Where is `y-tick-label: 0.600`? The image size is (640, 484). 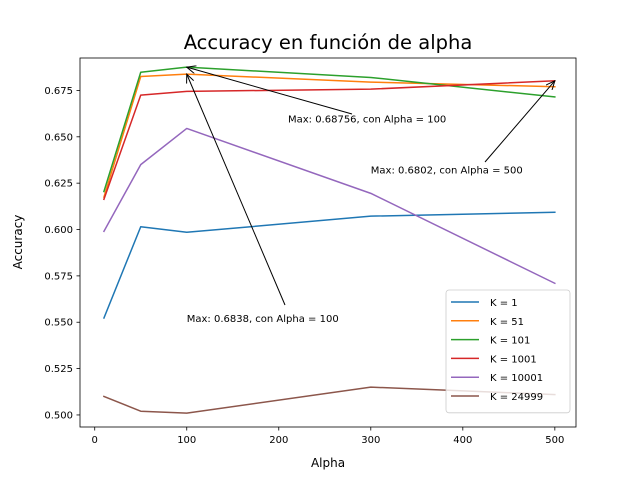 y-tick-label: 0.600 is located at coordinates (58, 230).